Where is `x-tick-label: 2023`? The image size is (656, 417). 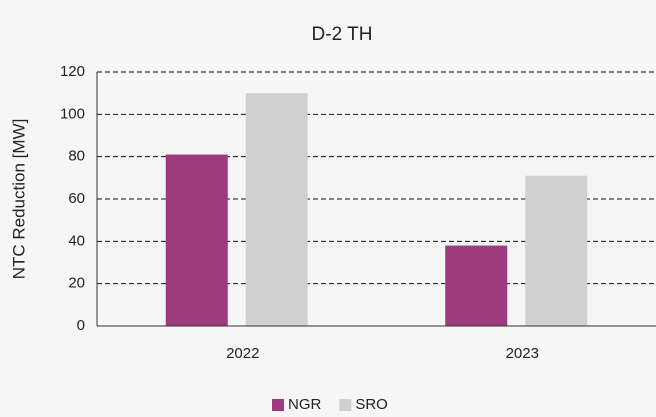 x-tick-label: 2023 is located at coordinates (522, 353).